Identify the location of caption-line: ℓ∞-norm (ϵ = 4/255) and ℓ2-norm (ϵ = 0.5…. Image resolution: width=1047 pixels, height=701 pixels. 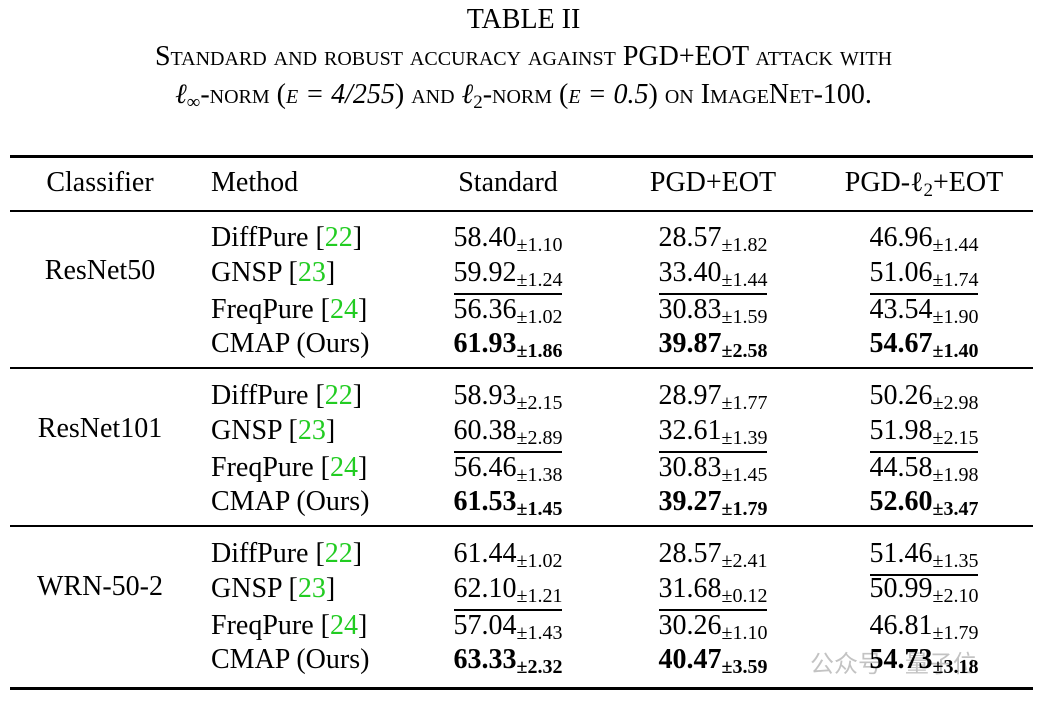
(523, 95).